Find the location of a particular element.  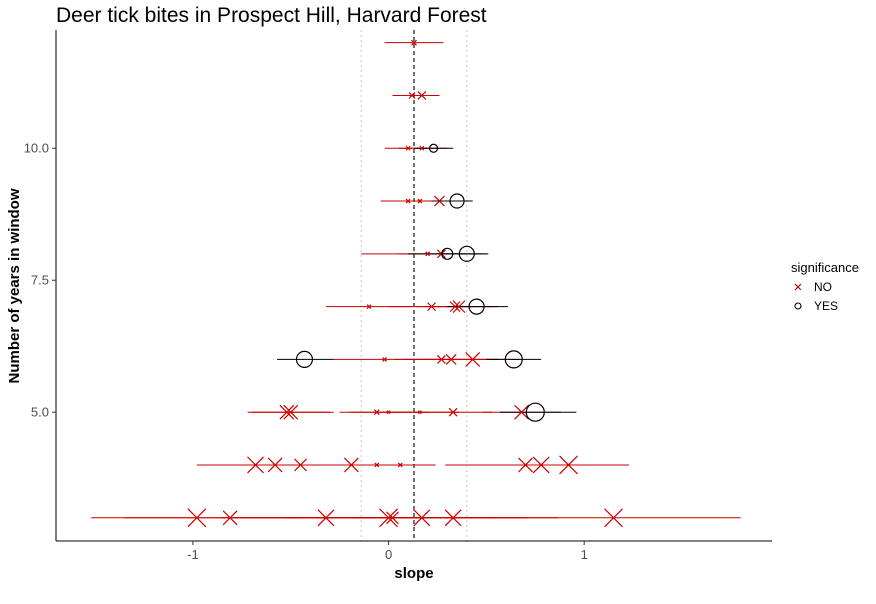

legend-label-no: NO is located at coordinates (823, 287).